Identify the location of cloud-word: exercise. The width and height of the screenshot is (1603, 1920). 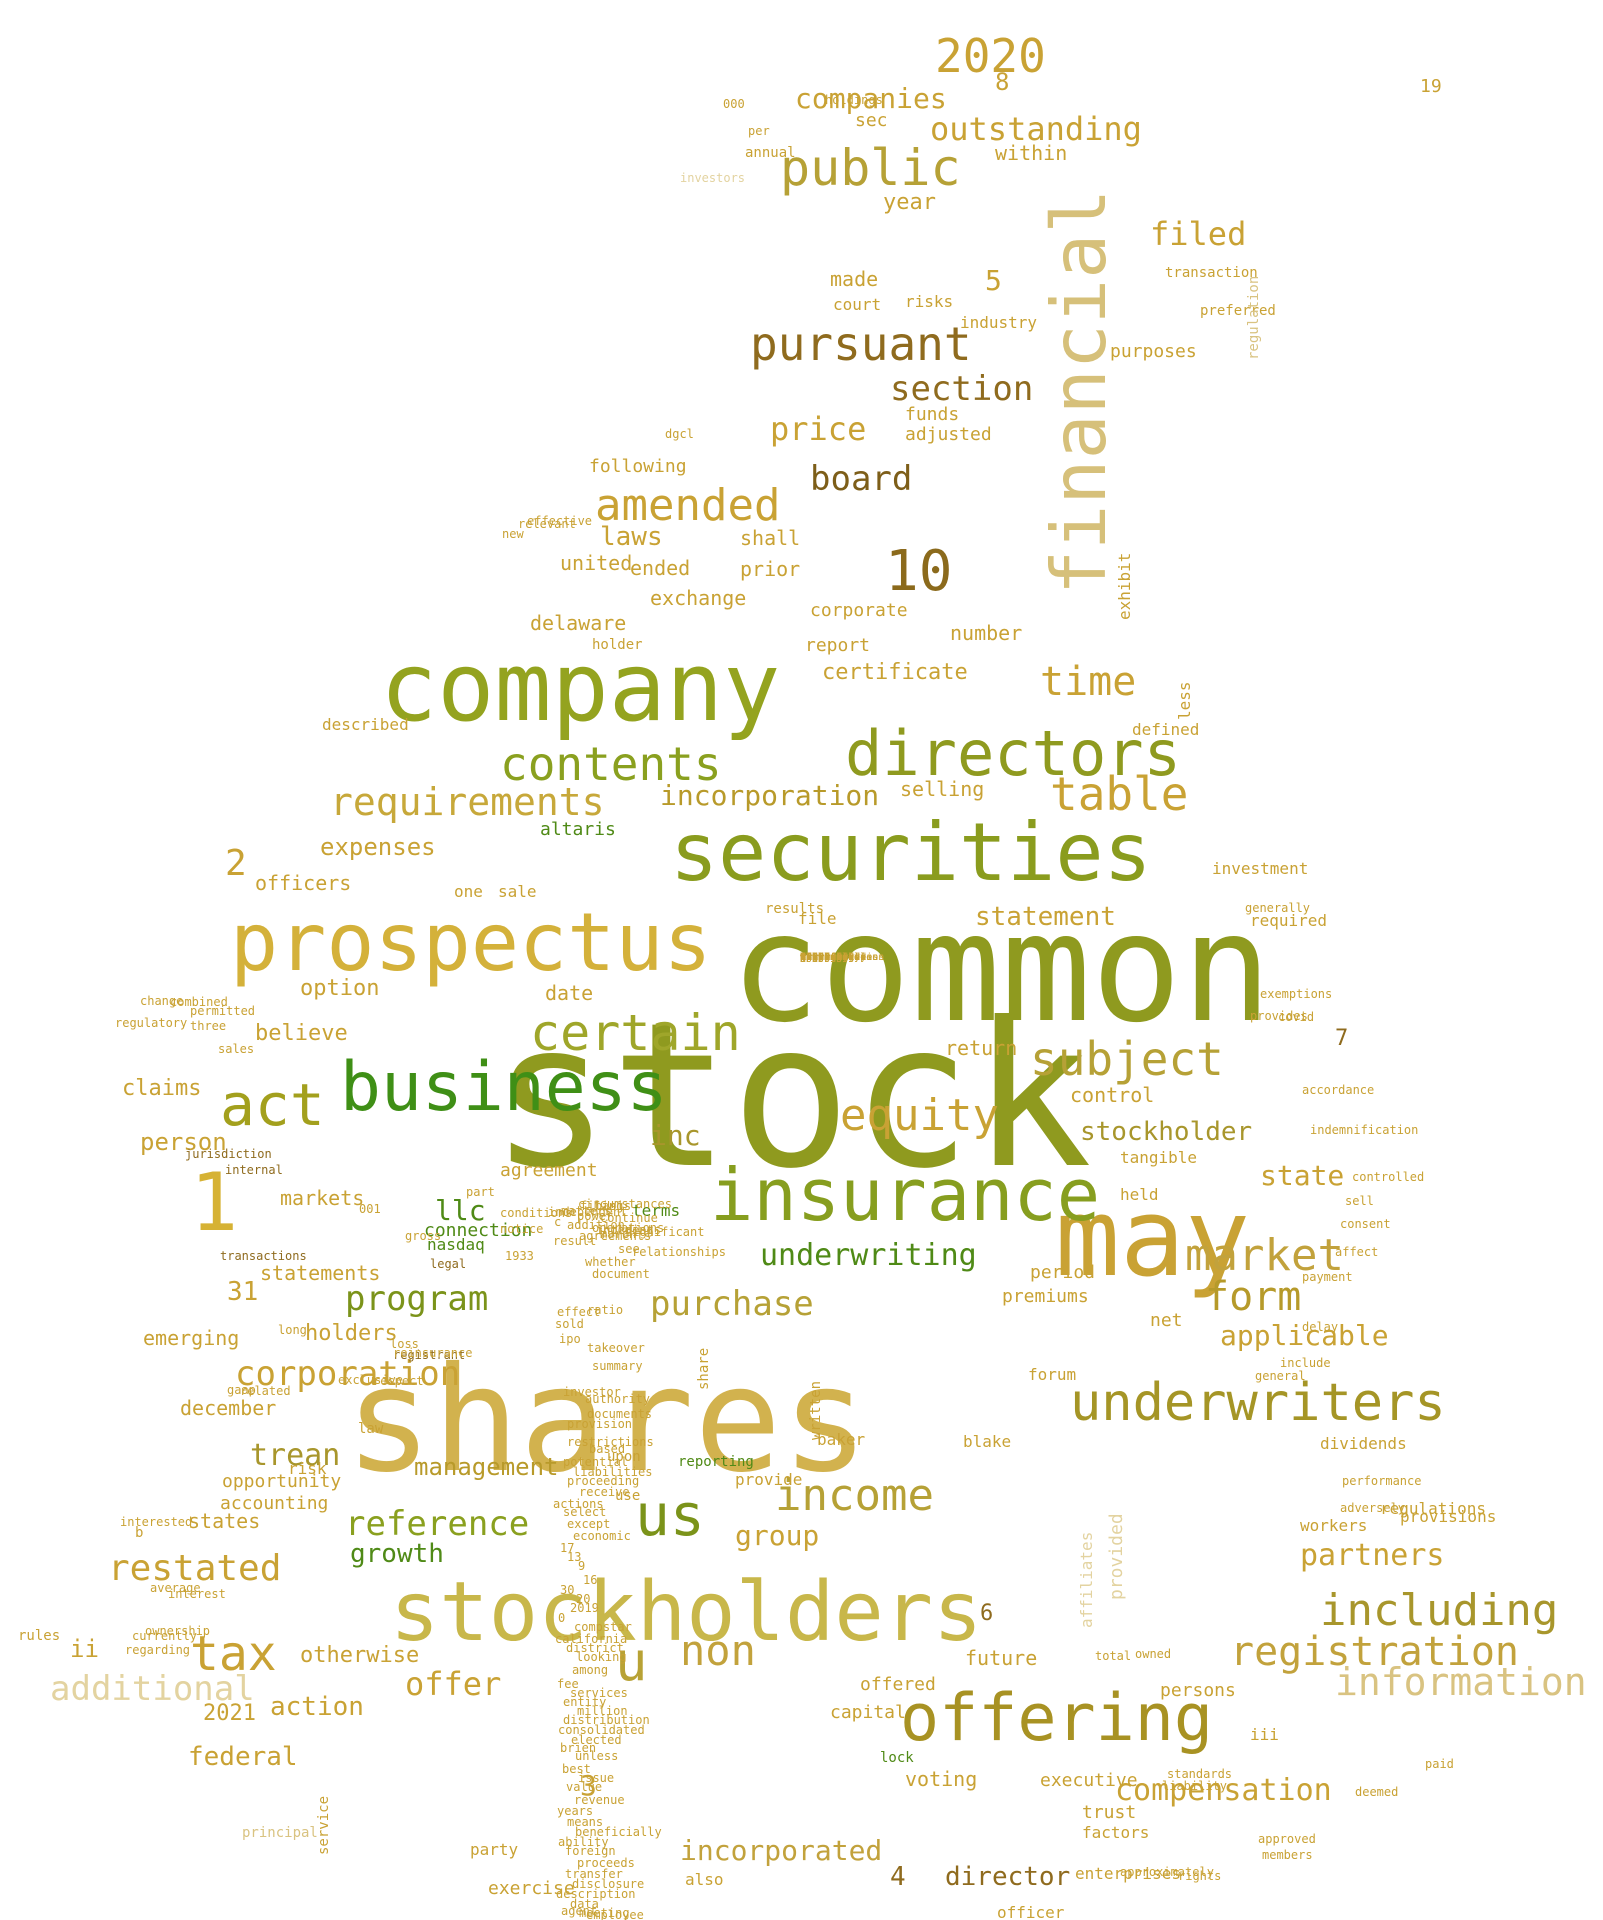
(531, 1888).